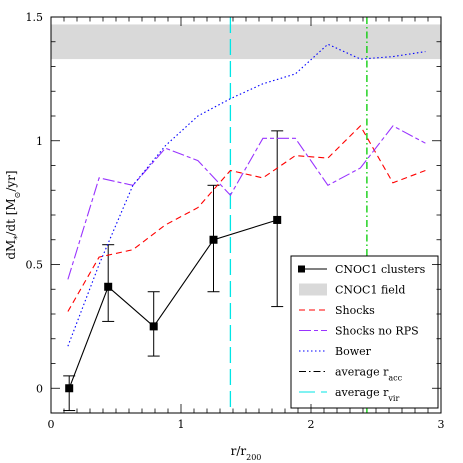 This screenshot has width=463, height=463. What do you see at coordinates (311, 424) in the screenshot?
I see `x-tick-label: 2` at bounding box center [311, 424].